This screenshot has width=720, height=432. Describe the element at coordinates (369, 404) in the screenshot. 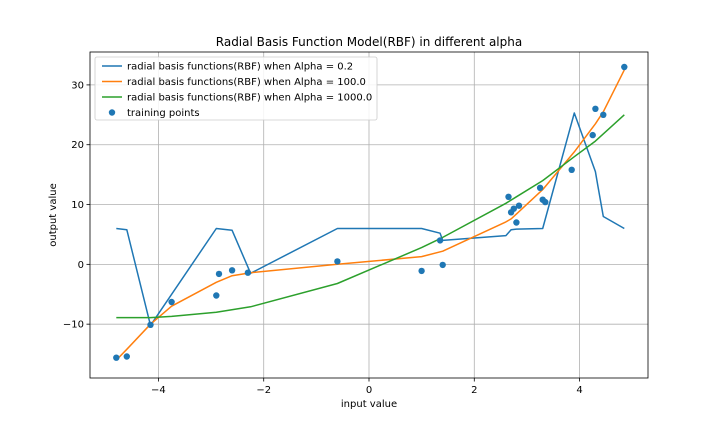

I see `x-axis-label: input value` at that location.